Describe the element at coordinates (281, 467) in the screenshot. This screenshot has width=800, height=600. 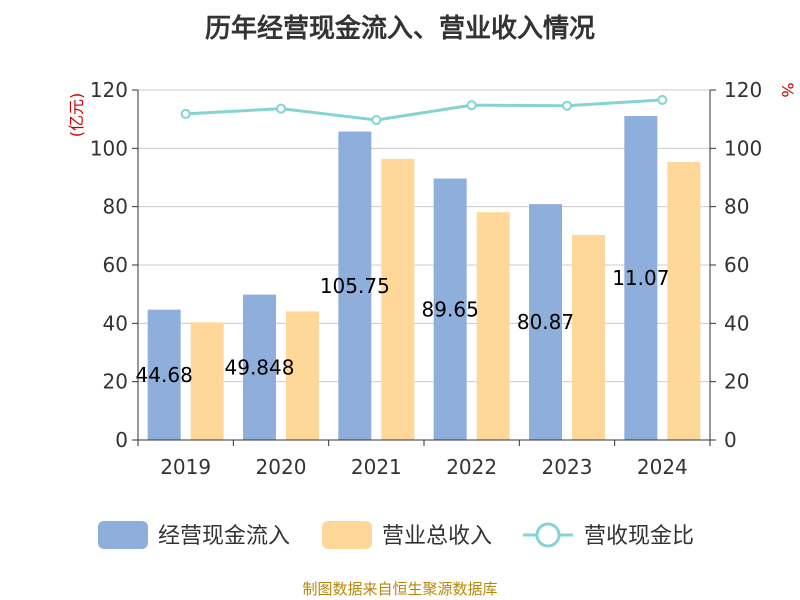
I see `x-tick-label: 2020` at that location.